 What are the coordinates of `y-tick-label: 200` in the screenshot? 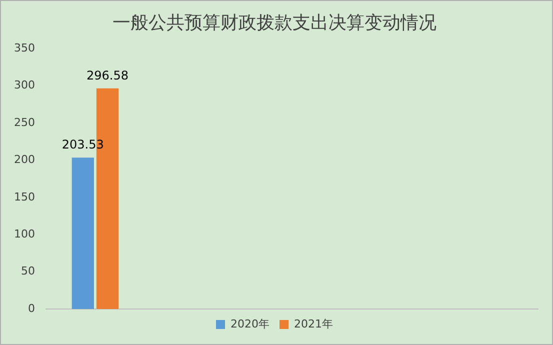 It's located at (24, 159).